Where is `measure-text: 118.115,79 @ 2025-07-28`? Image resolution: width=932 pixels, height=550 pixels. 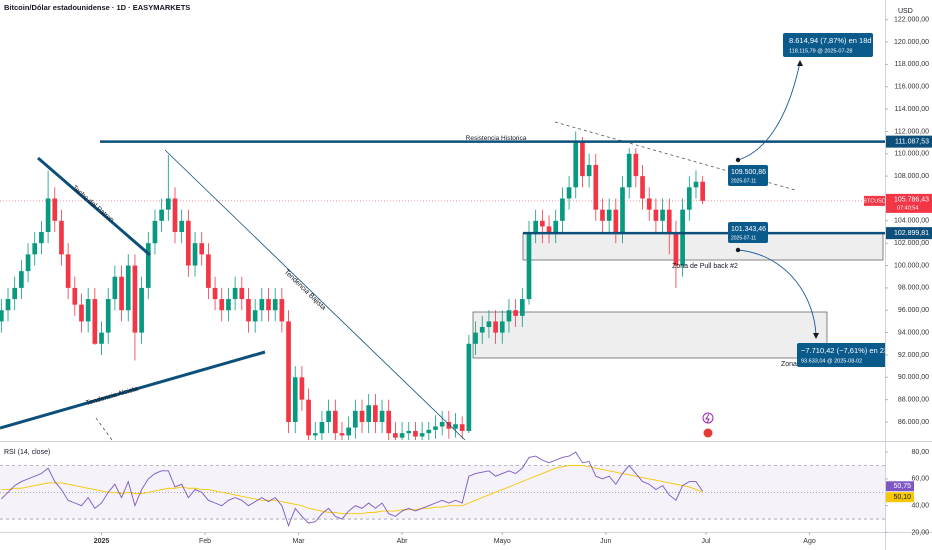 measure-text: 118.115,79 @ 2025-07-28 is located at coordinates (820, 51).